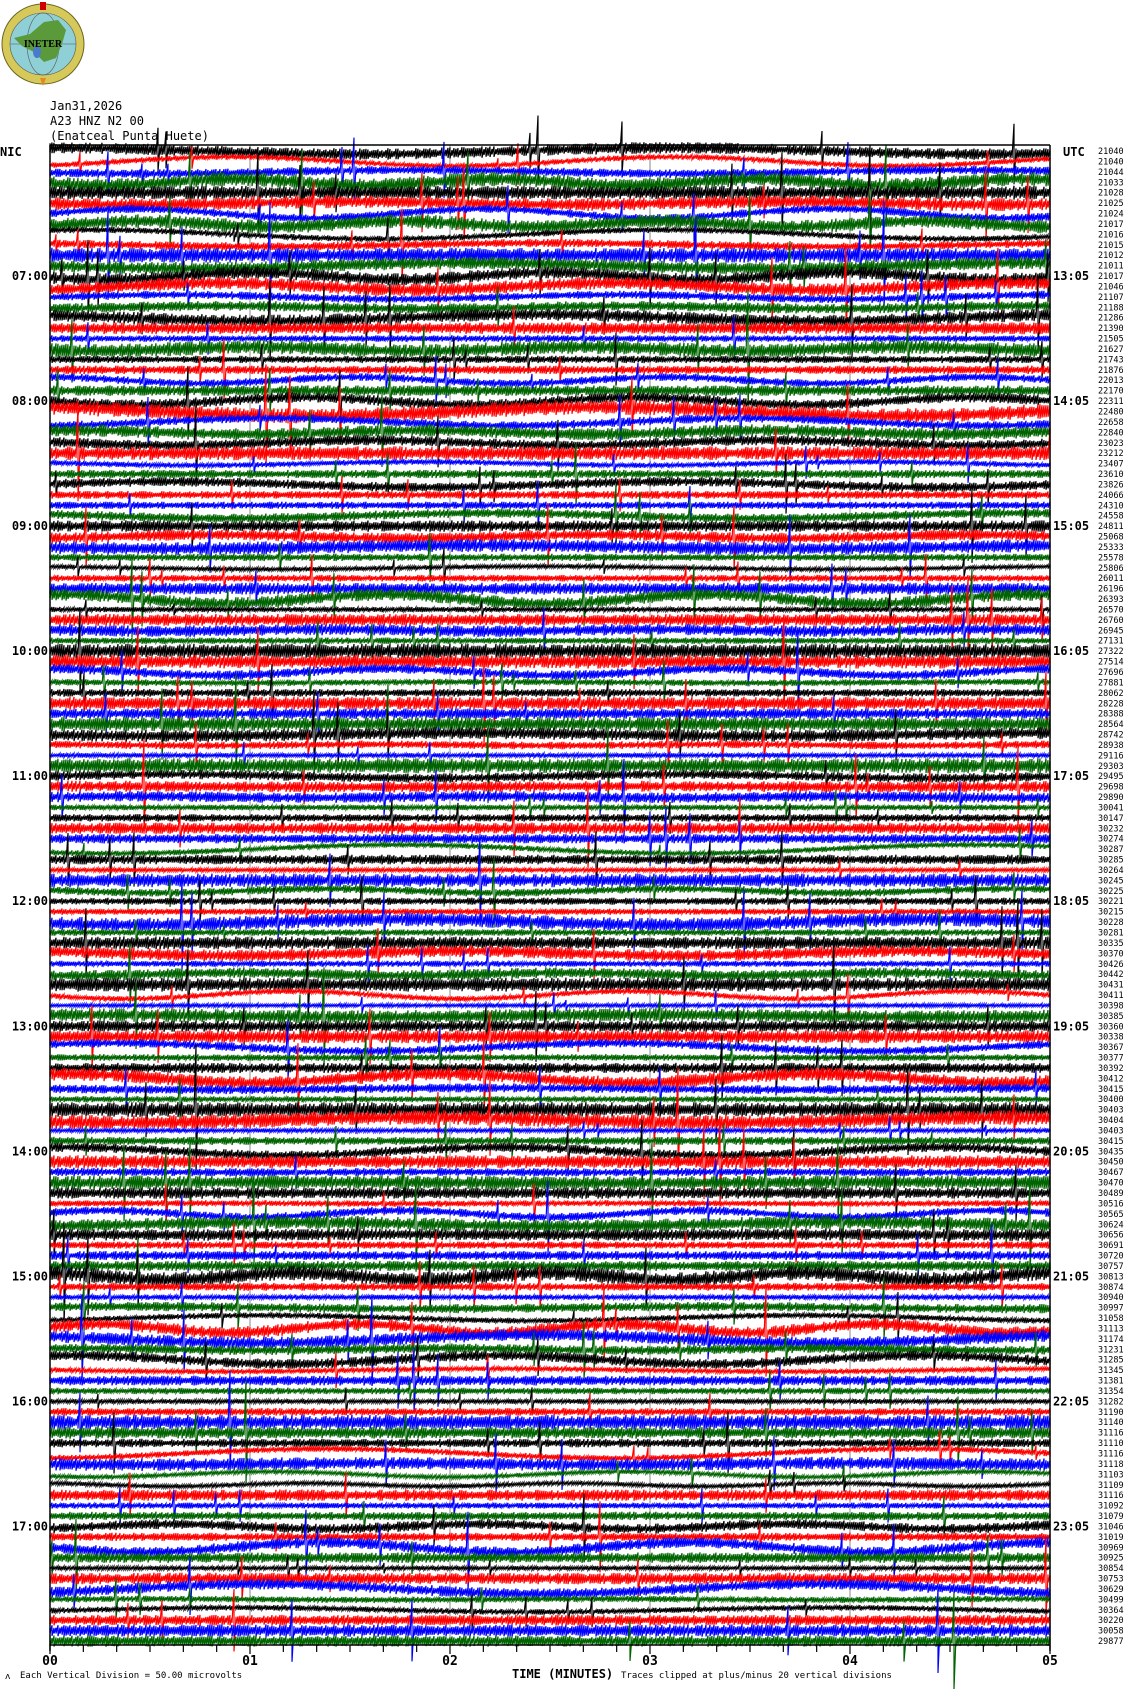  I want to click on nic-hour-label: 09:00, so click(30, 526).